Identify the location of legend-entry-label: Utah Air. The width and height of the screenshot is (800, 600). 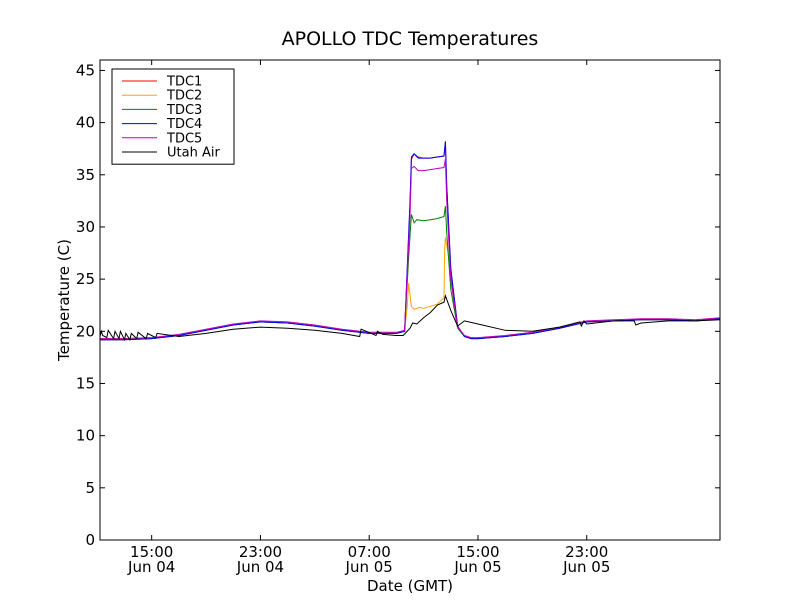
(193, 153).